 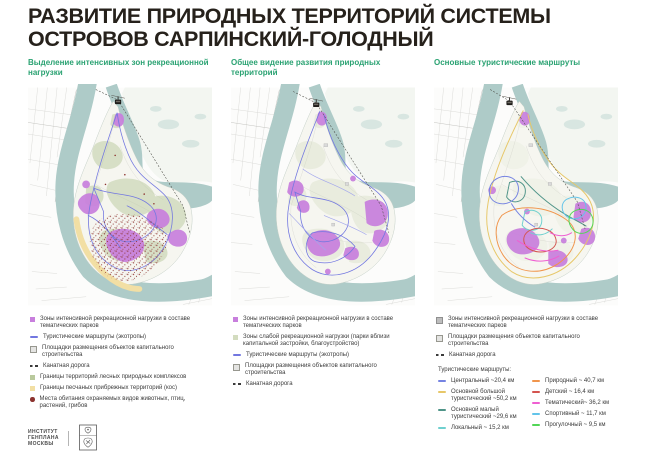 What do you see at coordinates (483, 381) in the screenshot?
I see `route-label: Центральный ~20,4 км` at bounding box center [483, 381].